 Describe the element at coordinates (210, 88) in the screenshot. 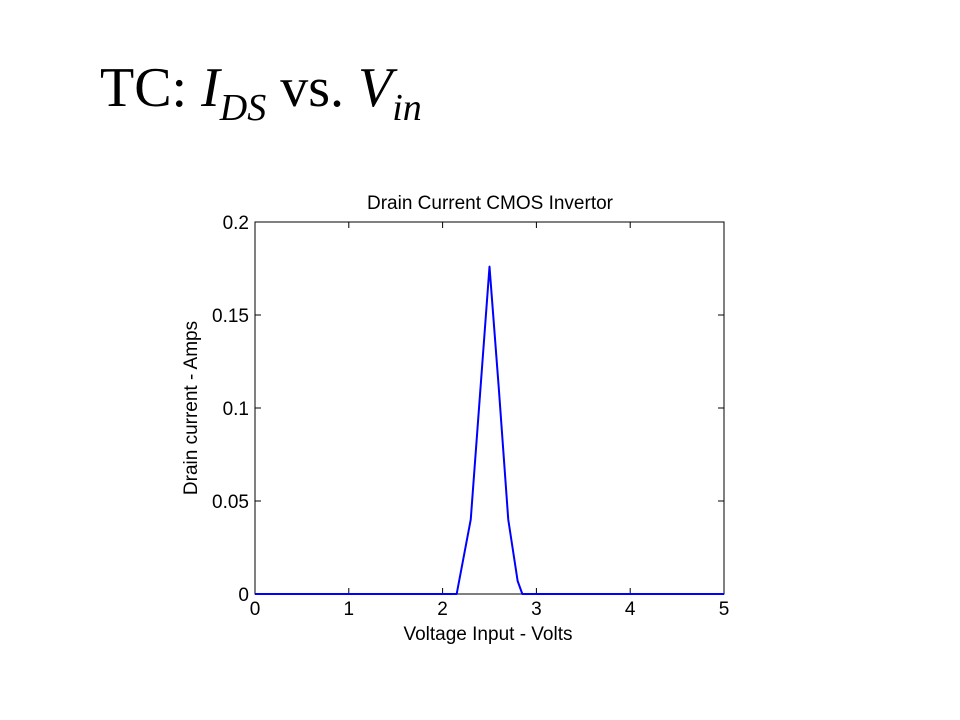

I see `title-var-i: I` at that location.